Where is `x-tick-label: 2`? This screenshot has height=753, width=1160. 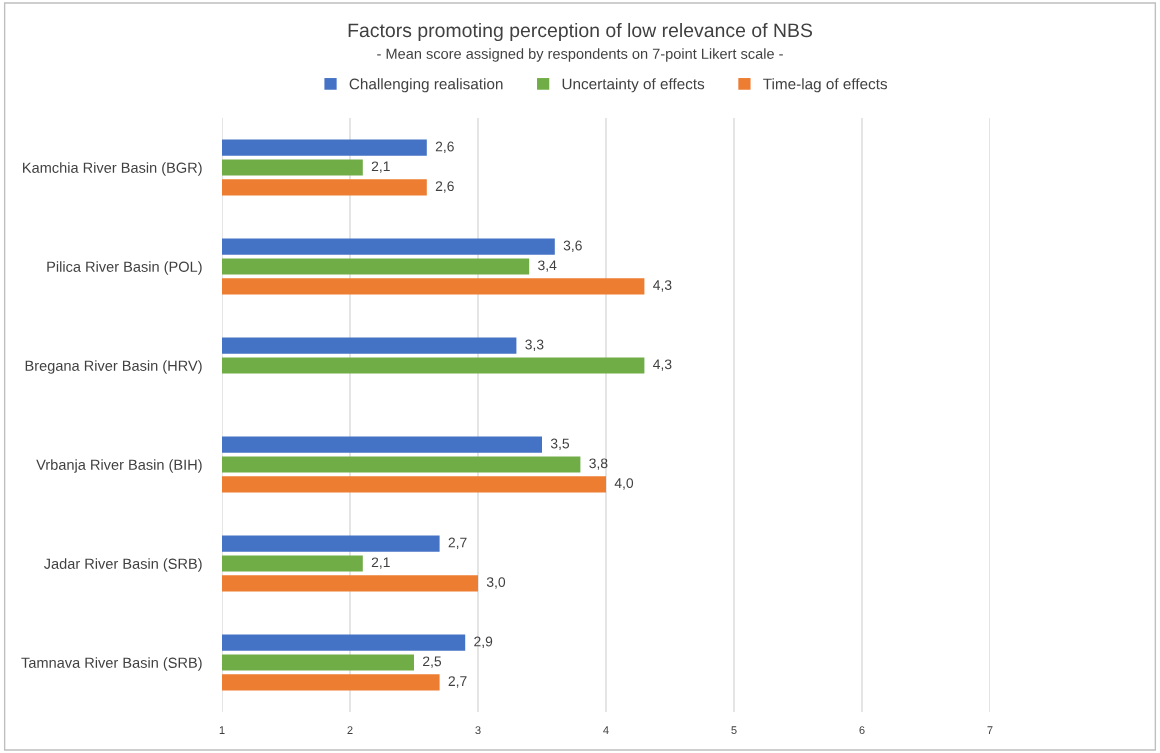 x-tick-label: 2 is located at coordinates (350, 730).